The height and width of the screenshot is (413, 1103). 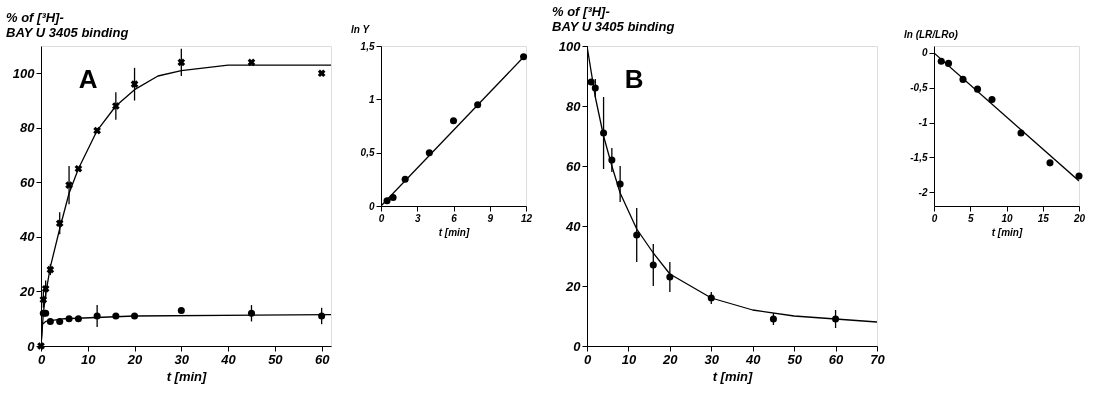 I want to click on x-tick-label: 12, so click(x=526, y=218).